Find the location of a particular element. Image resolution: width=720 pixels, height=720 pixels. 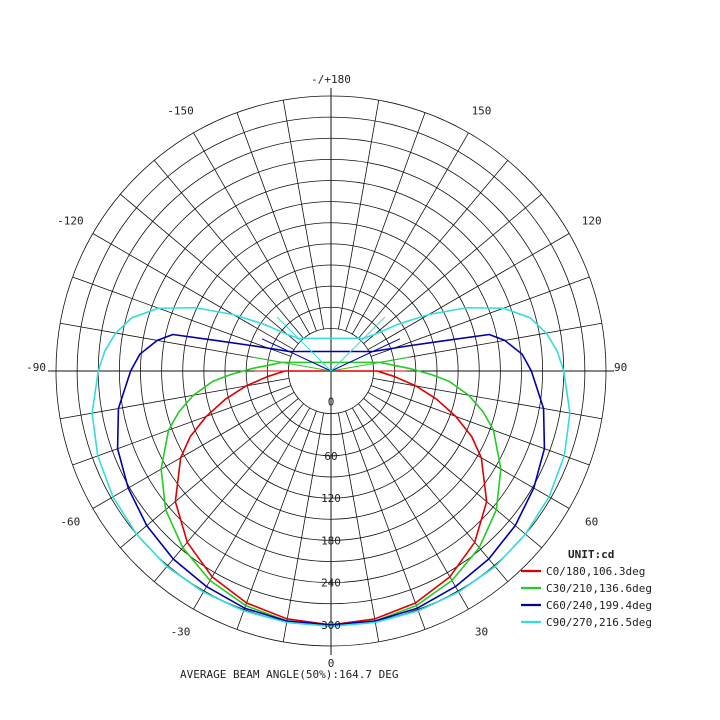

angle-label: -150 is located at coordinates (180, 110).